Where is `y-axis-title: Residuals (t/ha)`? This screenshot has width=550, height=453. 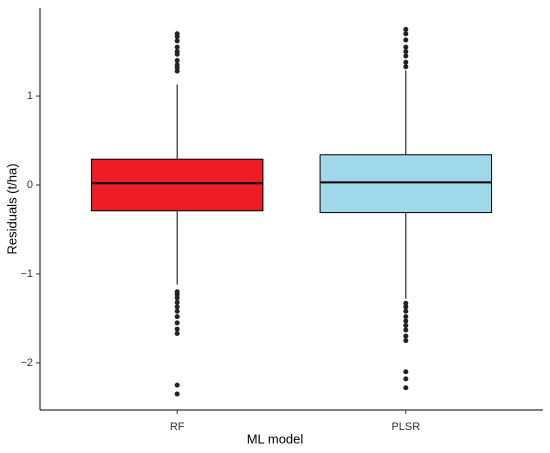 y-axis-title: Residuals (t/ha) is located at coordinates (11, 208).